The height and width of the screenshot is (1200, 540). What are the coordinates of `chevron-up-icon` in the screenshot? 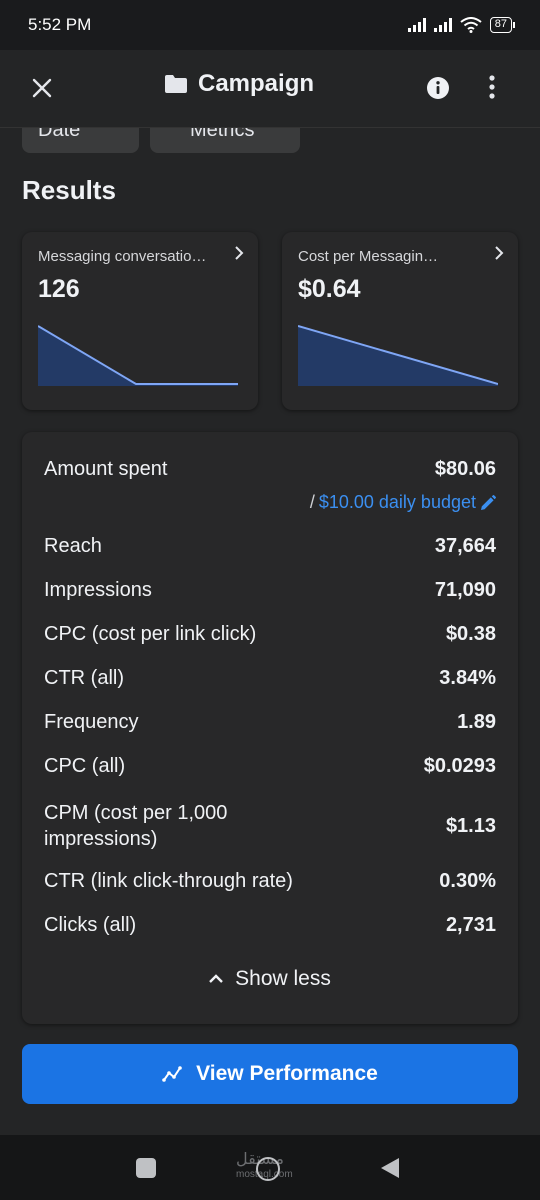 It's located at (216, 978).